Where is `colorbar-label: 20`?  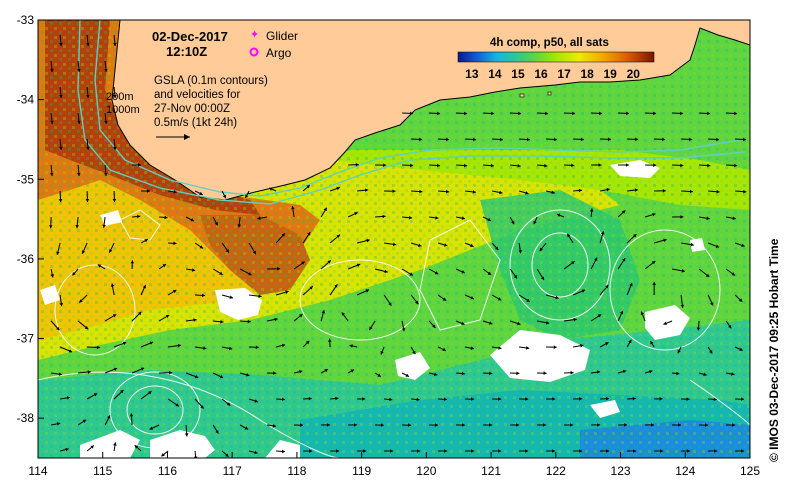 colorbar-label: 20 is located at coordinates (634, 74).